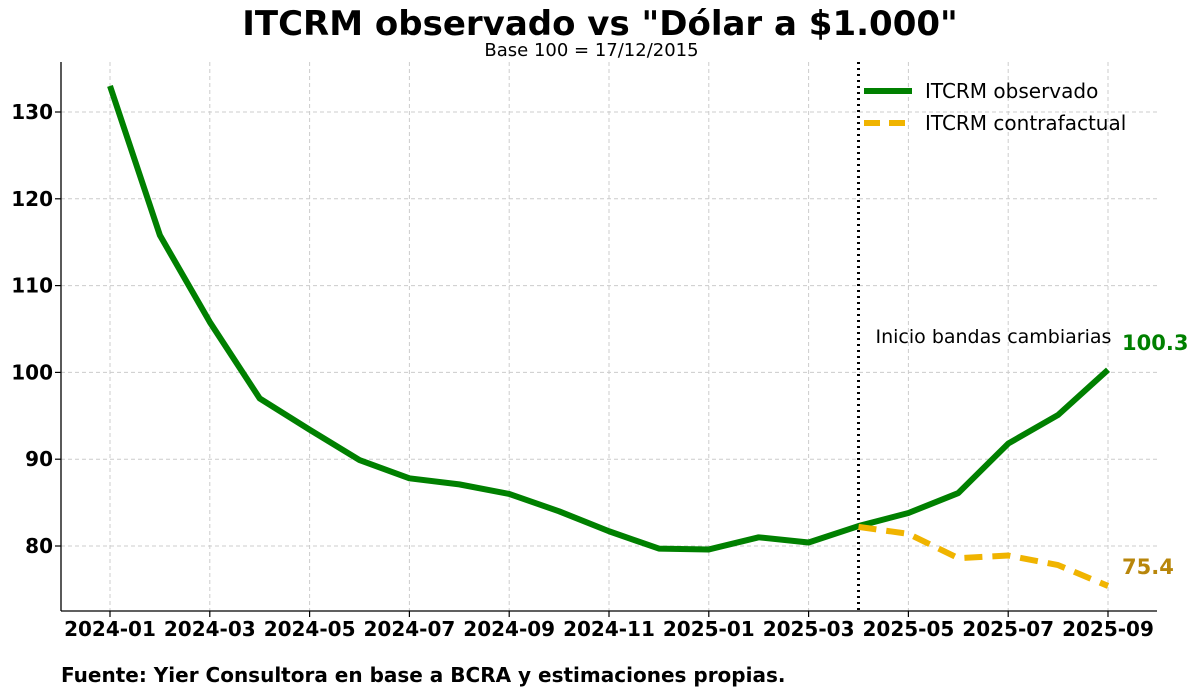  Describe the element at coordinates (310, 629) in the screenshot. I see `x-tick-label: 2024-05` at that location.